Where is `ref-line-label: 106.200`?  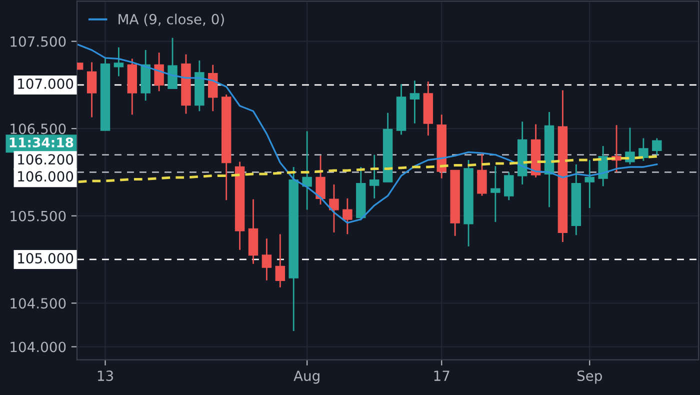
ref-line-label: 106.200 is located at coordinates (46, 159).